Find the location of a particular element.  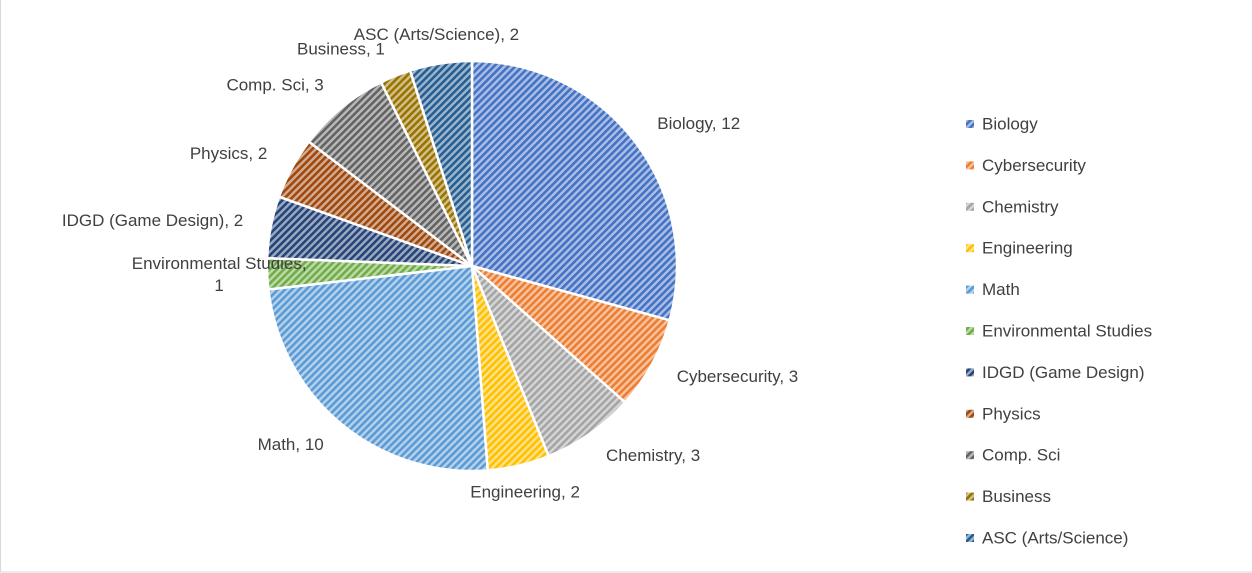

data-label: IDGD (Game Design), 2 is located at coordinates (152, 220).